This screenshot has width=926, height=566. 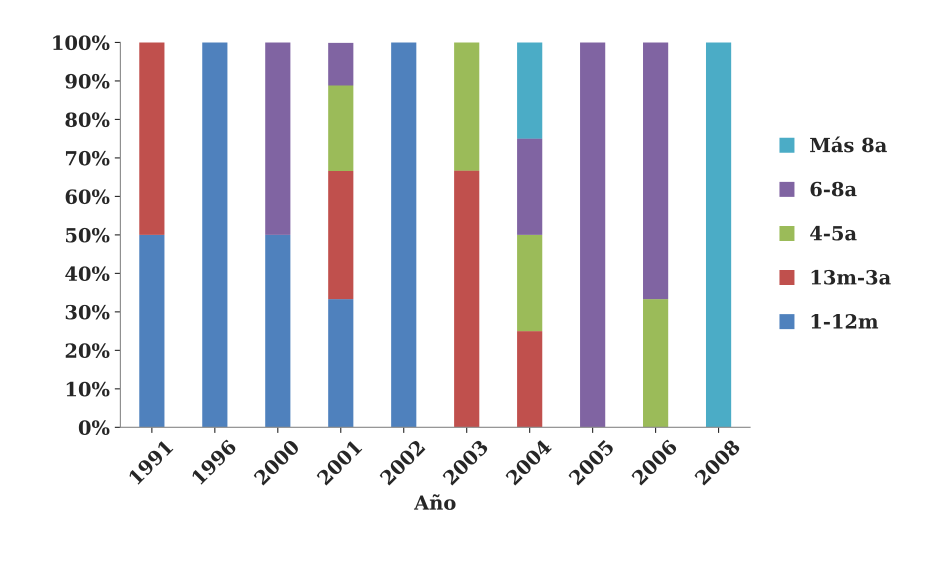 What do you see at coordinates (94, 427) in the screenshot?
I see `y-tick-label: 0%` at bounding box center [94, 427].